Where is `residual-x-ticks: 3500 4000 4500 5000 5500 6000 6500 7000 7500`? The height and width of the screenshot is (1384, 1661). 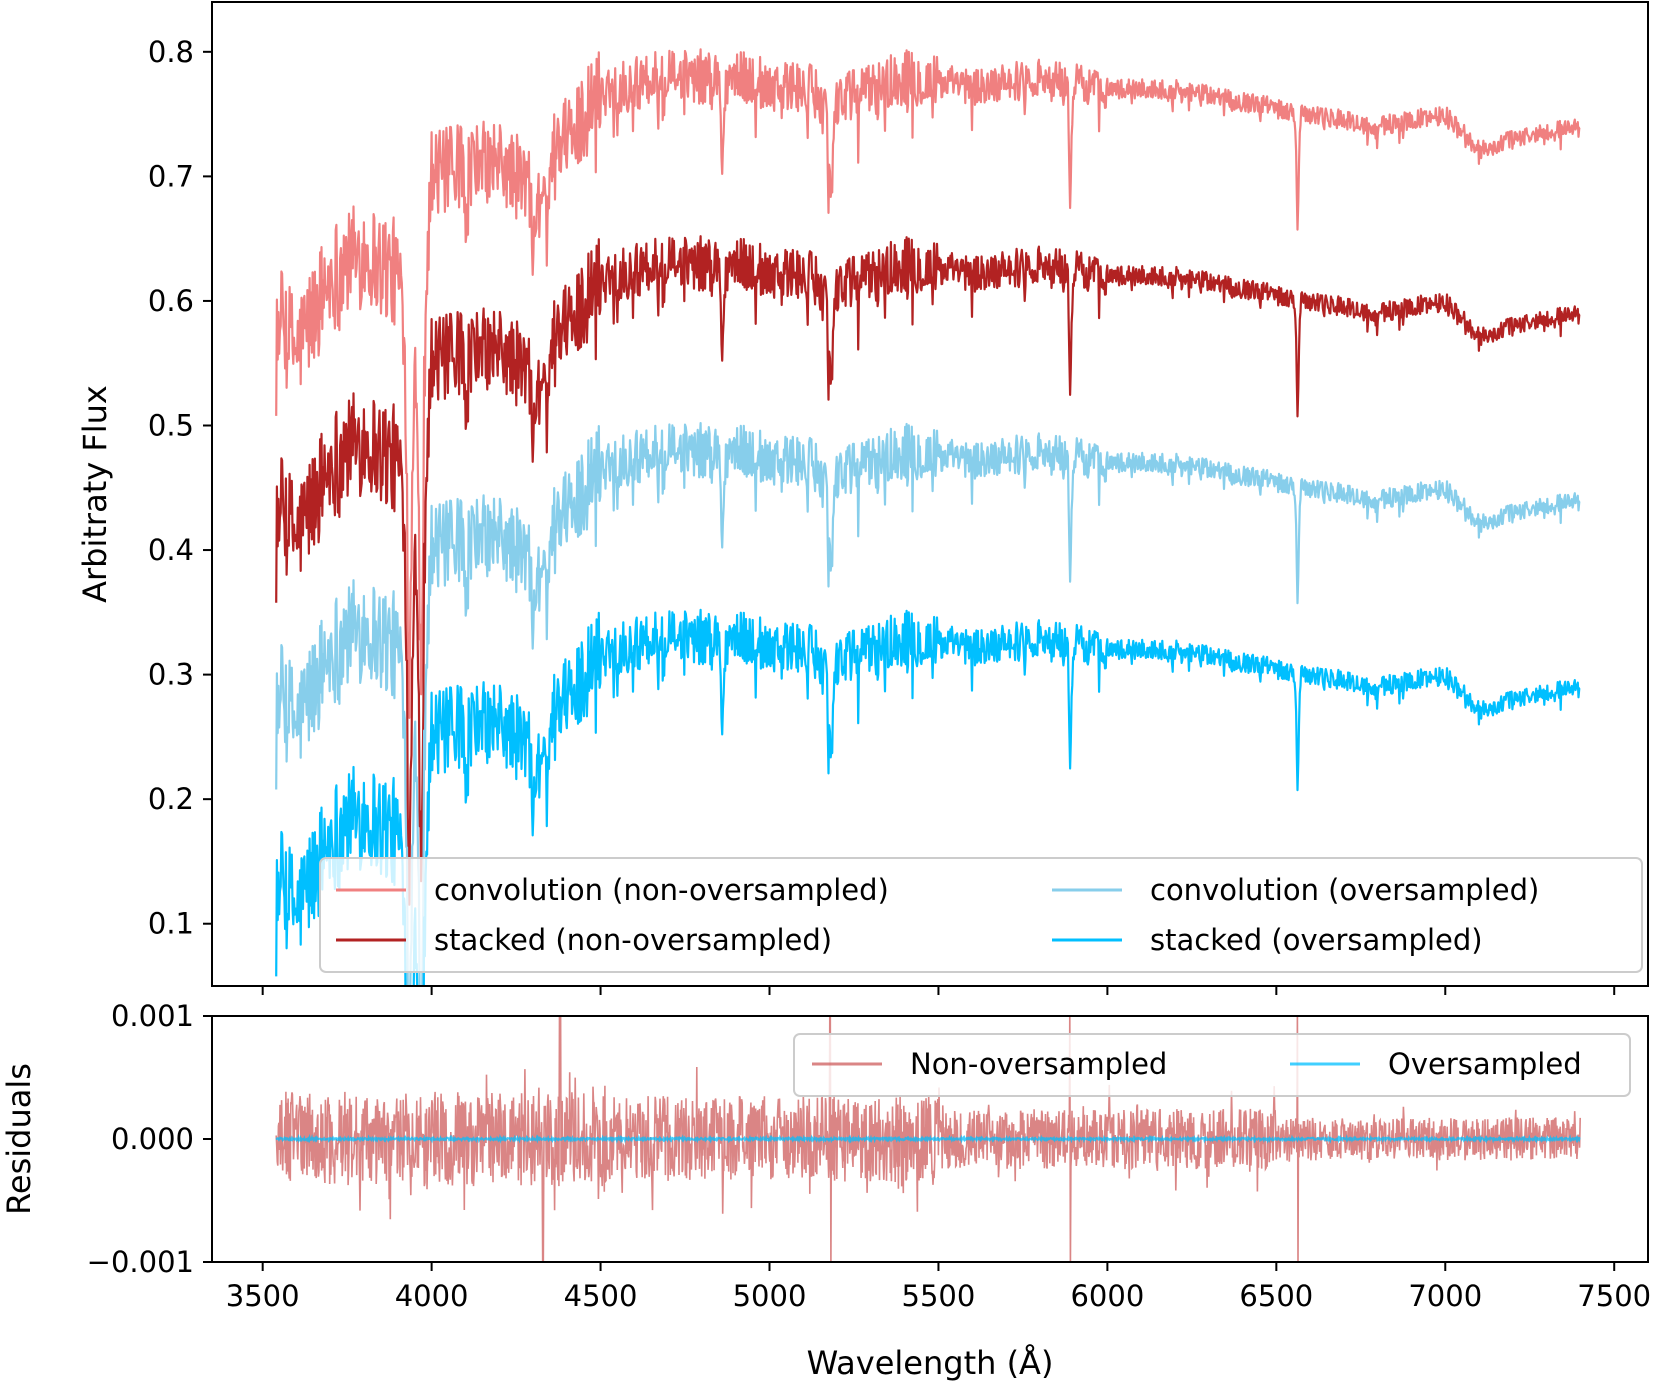
residual-x-ticks: 3500 4000 4500 5000 5500 6000 6500 7000 7500 is located at coordinates (938, 1287).